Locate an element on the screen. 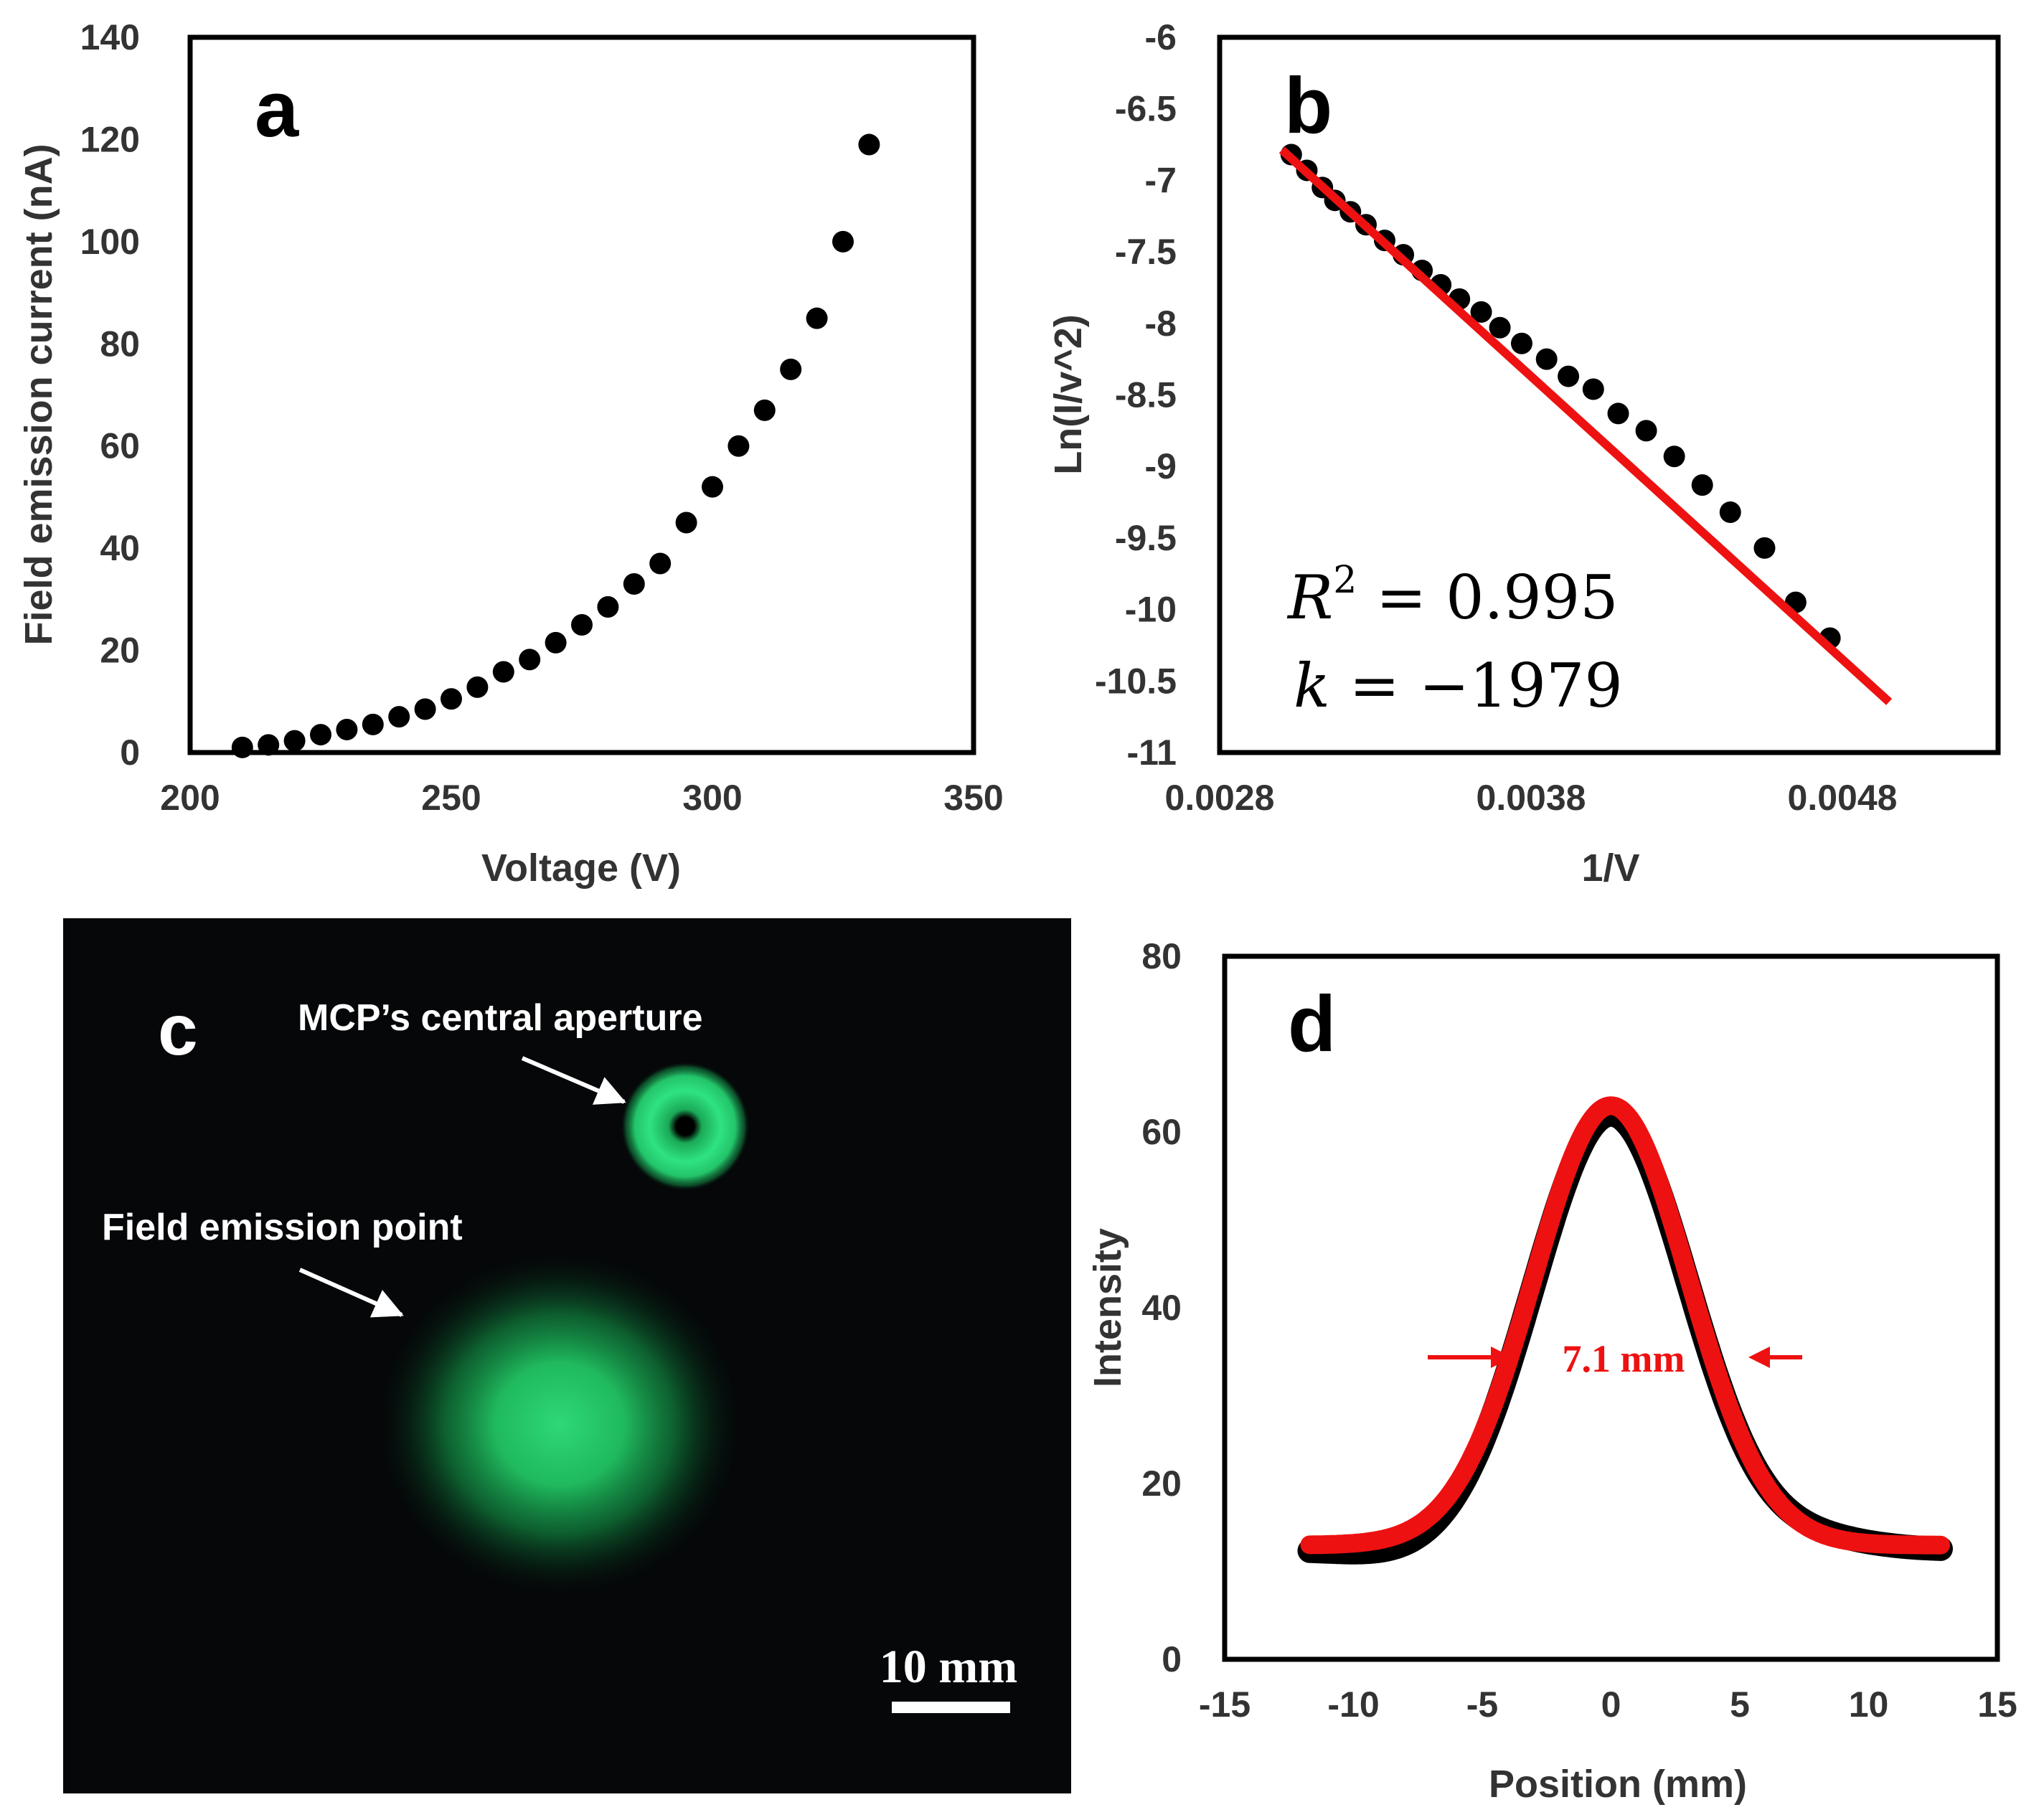 Image resolution: width=2044 pixels, height=1820 pixels. x-tick-label: -15 is located at coordinates (1225, 1704).